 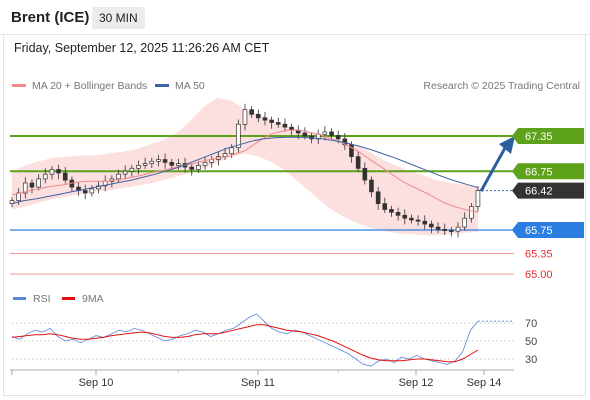 What do you see at coordinates (190, 86) in the screenshot?
I see `ma50-legend-label: MA 50` at bounding box center [190, 86].